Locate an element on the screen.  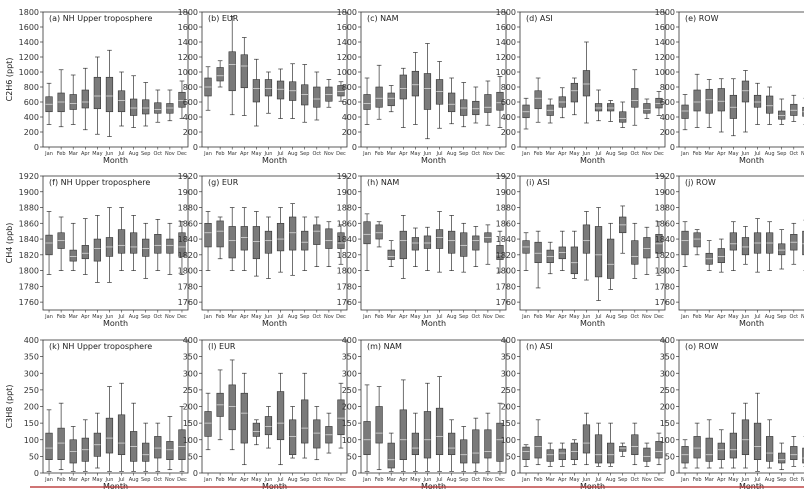
panel-title: (c) NAM is located at coordinates (383, 18).